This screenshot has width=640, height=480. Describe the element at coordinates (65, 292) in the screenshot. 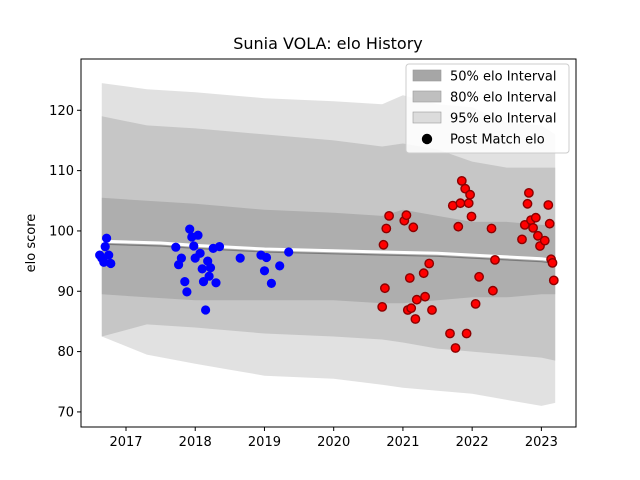

I see `y-tick-label: 90` at that location.